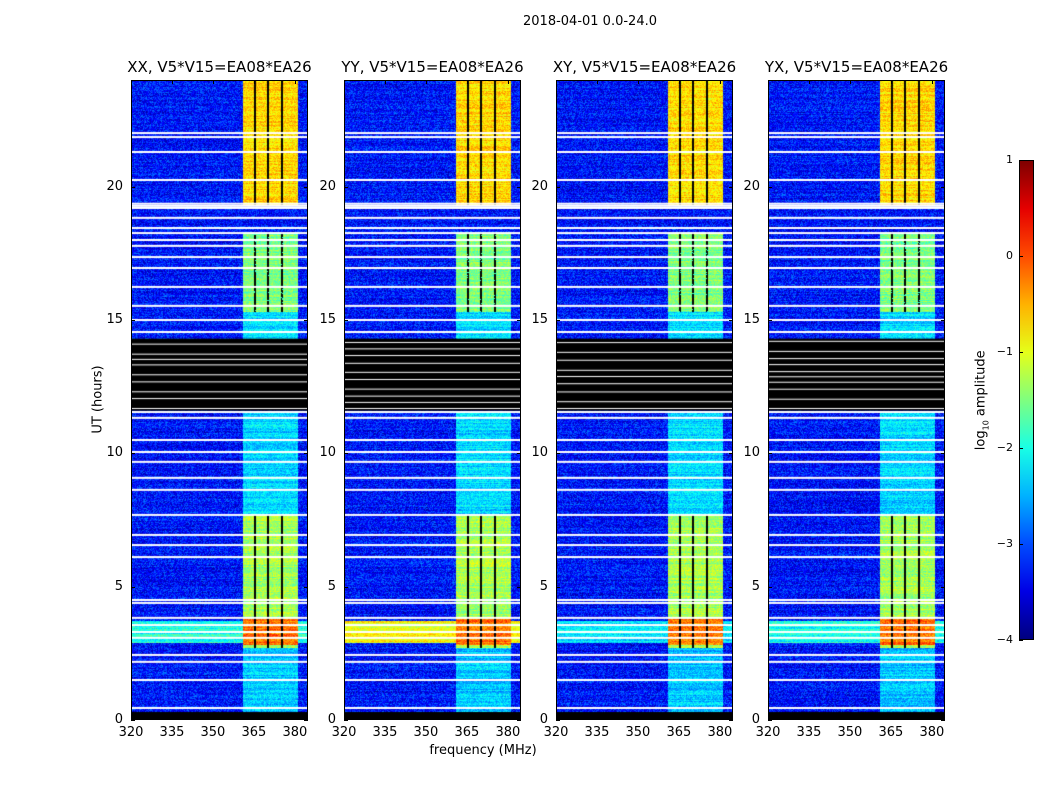 This screenshot has width=1050, height=800. What do you see at coordinates (1026, 400) in the screenshot?
I see `colorbar` at bounding box center [1026, 400].